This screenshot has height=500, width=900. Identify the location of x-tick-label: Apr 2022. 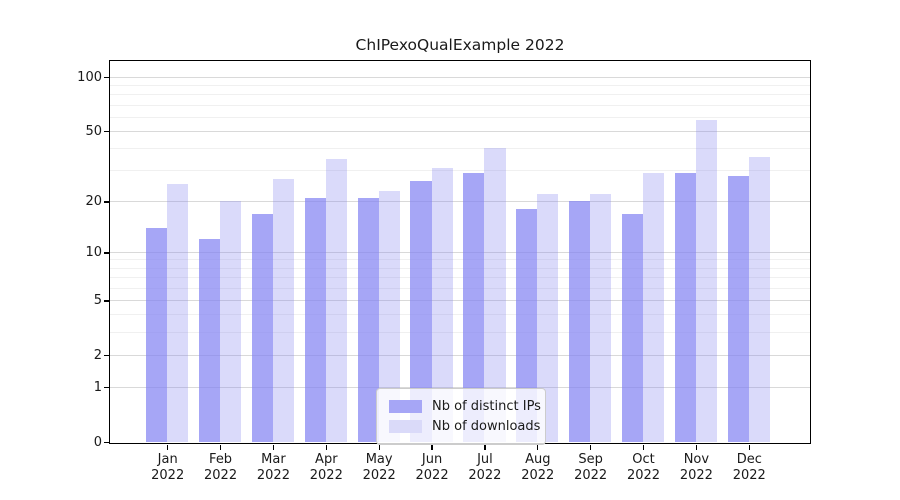
(326, 467).